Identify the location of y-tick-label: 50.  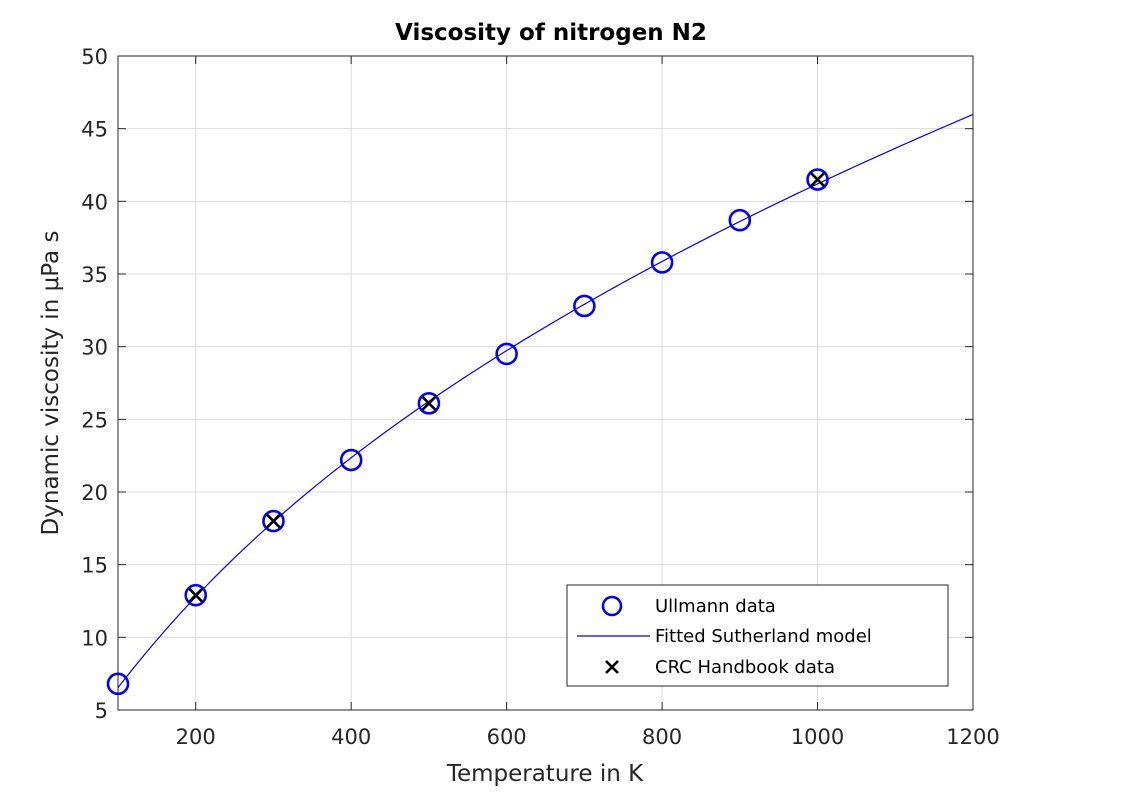
(94, 57).